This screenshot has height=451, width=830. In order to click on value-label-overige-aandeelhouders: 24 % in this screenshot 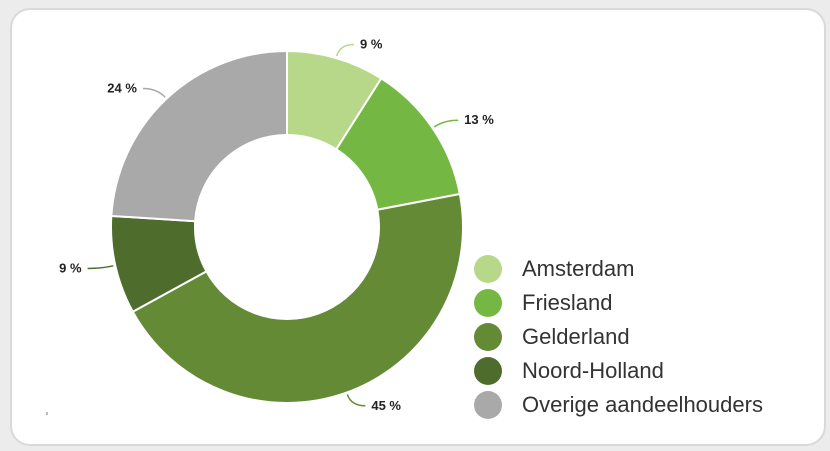, I will do `click(122, 87)`.